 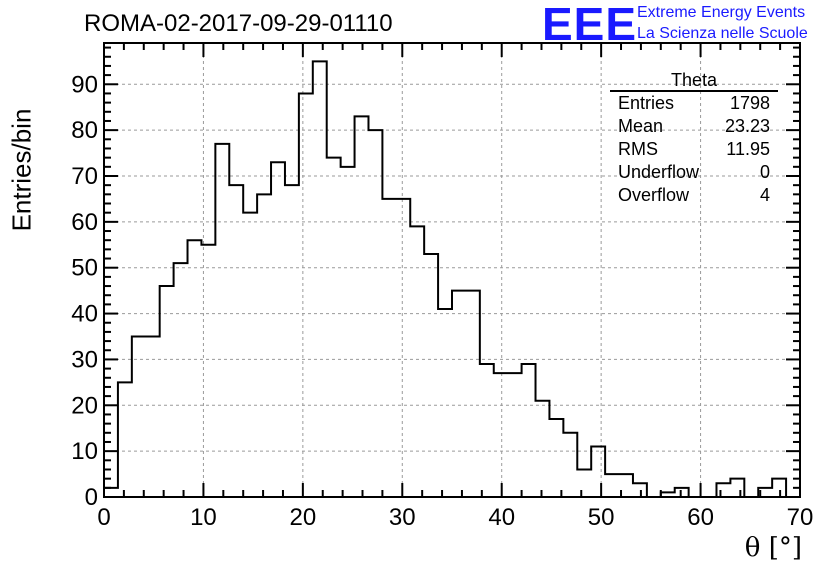 I want to click on chart-title: ROMA-02-2017-09-29-01110, so click(x=238, y=23).